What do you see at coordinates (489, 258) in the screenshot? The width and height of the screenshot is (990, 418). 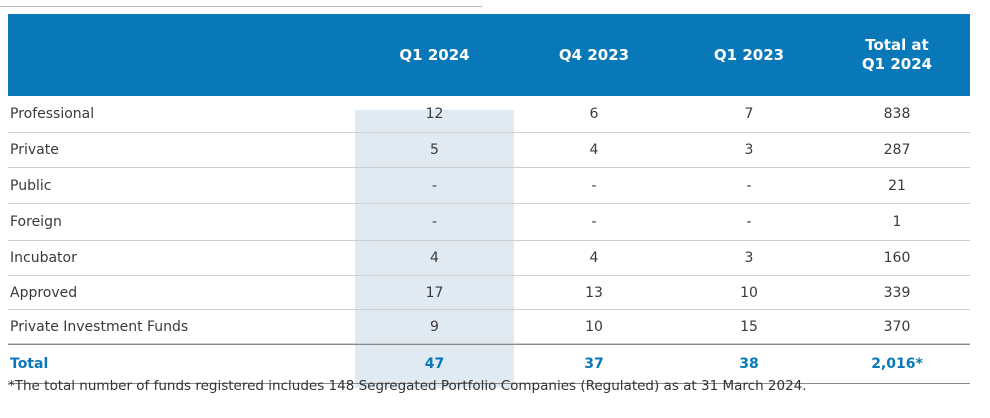 I see `table-row: Incubator 4 4 3 160` at bounding box center [489, 258].